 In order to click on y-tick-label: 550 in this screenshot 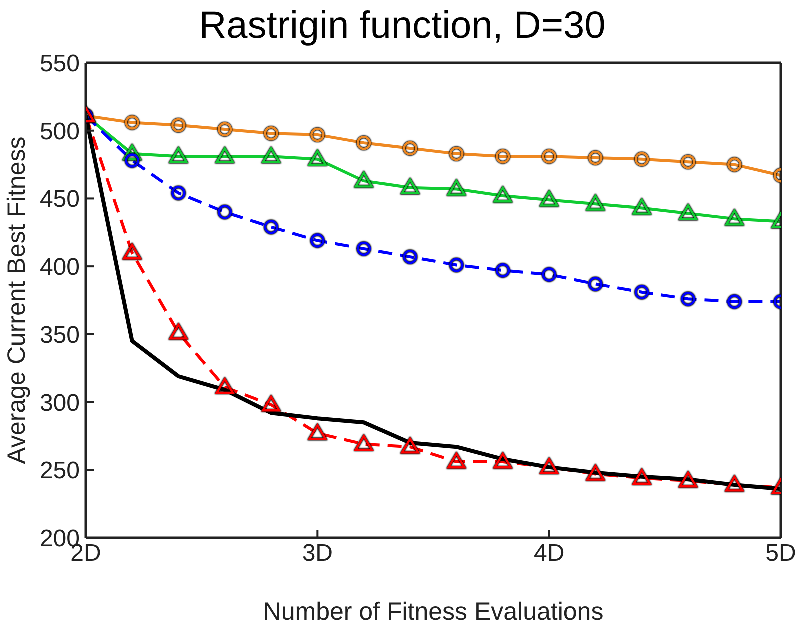, I will do `click(60, 64)`.